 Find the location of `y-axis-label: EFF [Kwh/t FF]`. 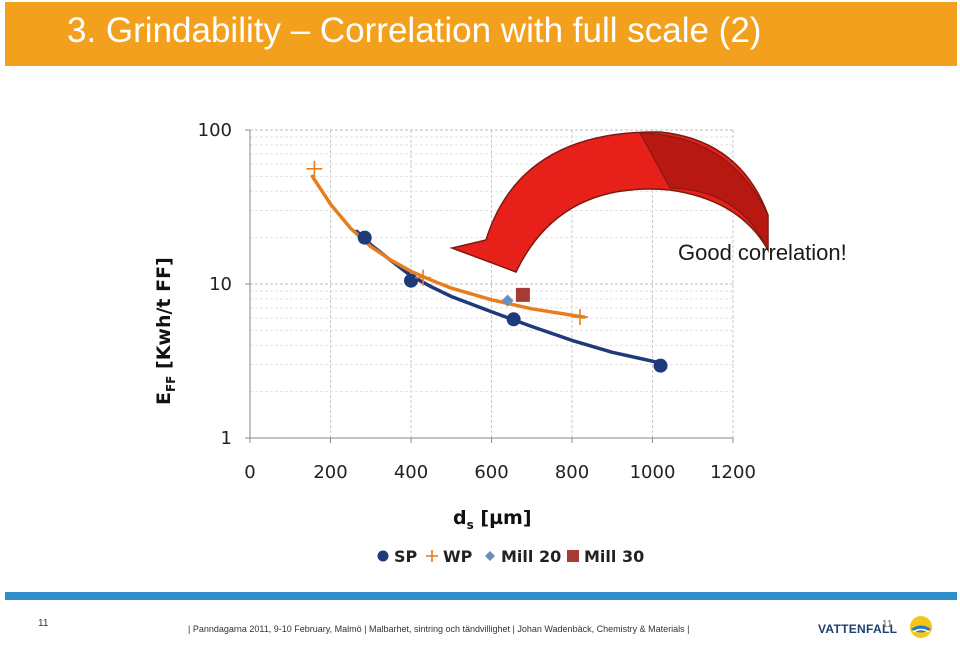

y-axis-label: EFF [Kwh/t FF] is located at coordinates (165, 331).